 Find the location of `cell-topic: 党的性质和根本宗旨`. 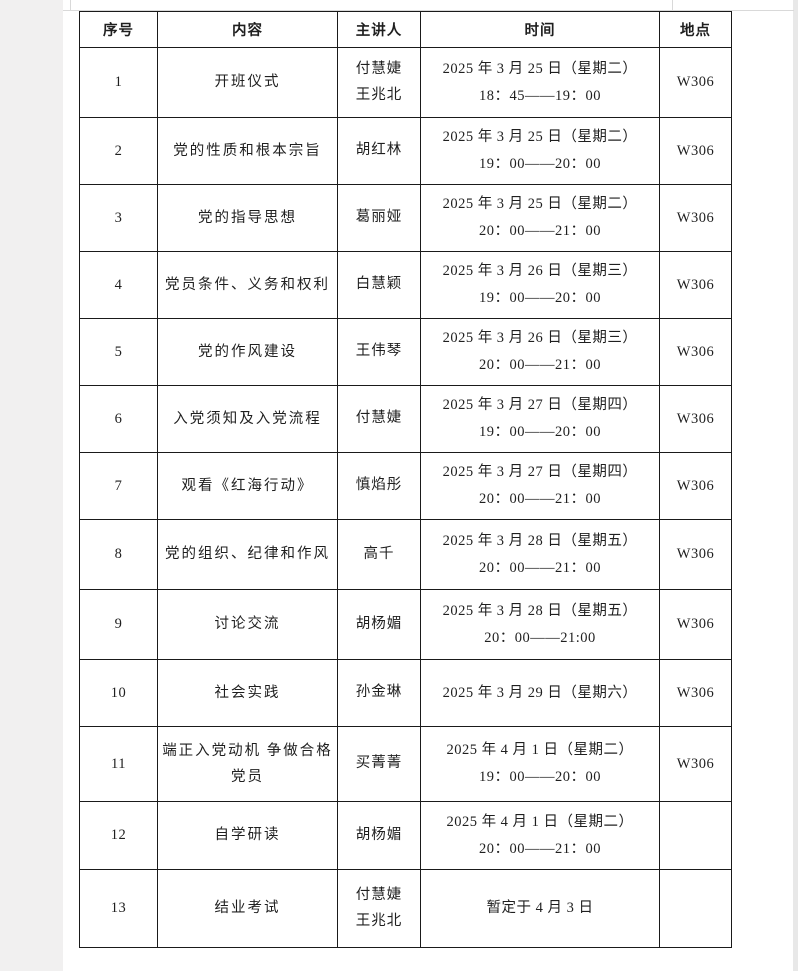

cell-topic: 党的性质和根本宗旨 is located at coordinates (247, 151).